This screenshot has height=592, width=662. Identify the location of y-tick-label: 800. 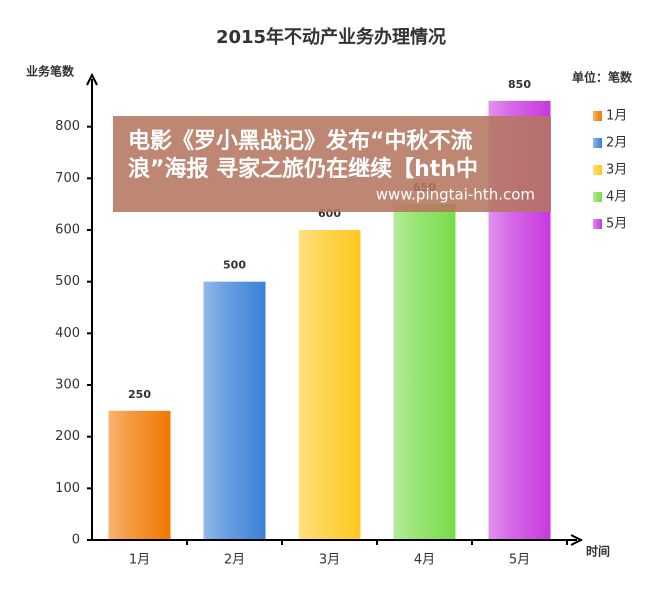
(67, 126).